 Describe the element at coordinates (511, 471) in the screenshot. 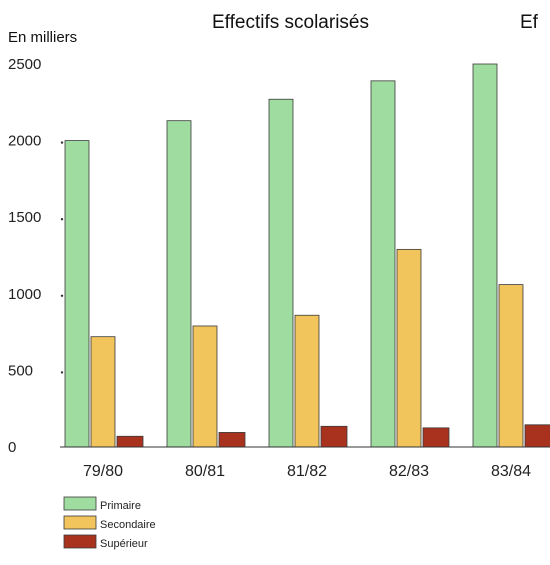

I see `x-tick-label: 83/84` at that location.